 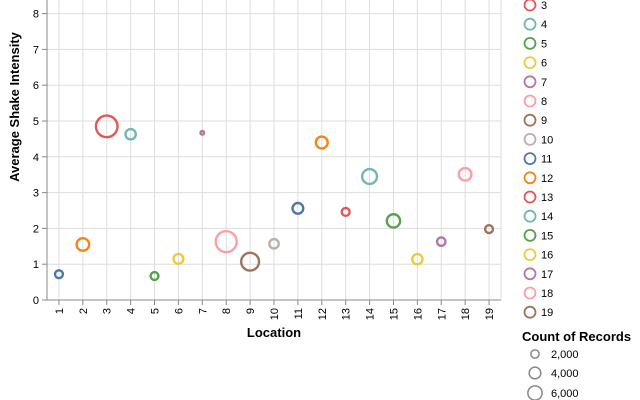 What do you see at coordinates (544, 64) in the screenshot?
I see `color-legend-label: 6` at bounding box center [544, 64].